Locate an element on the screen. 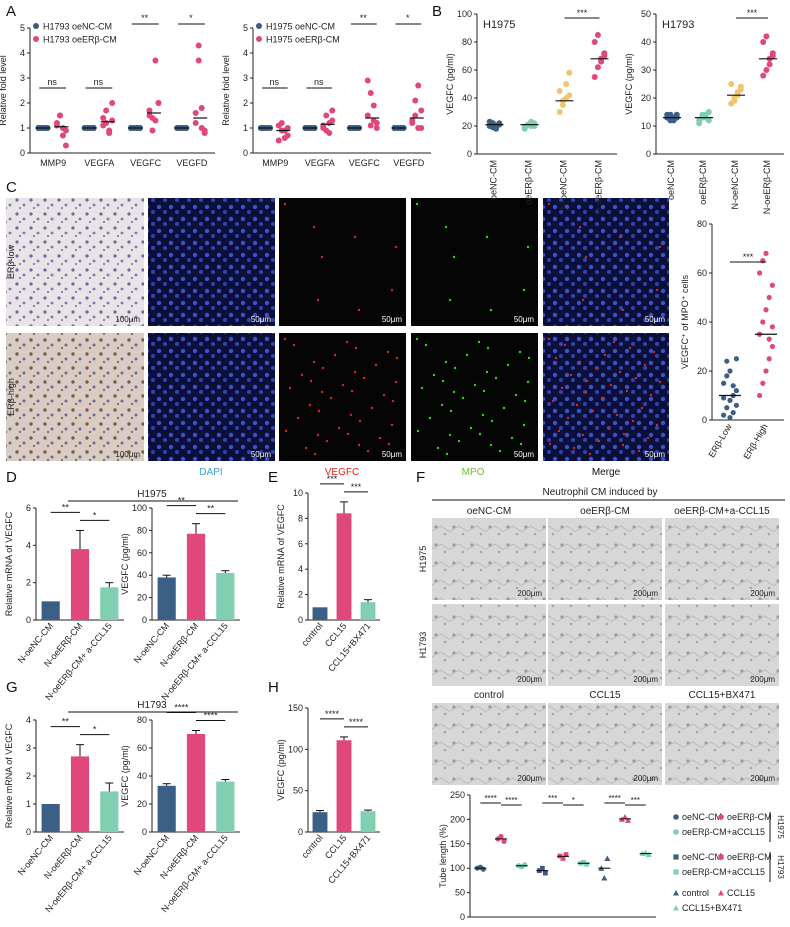  legend-label: oeERβ-CM+aCCL15 is located at coordinates (723, 872).